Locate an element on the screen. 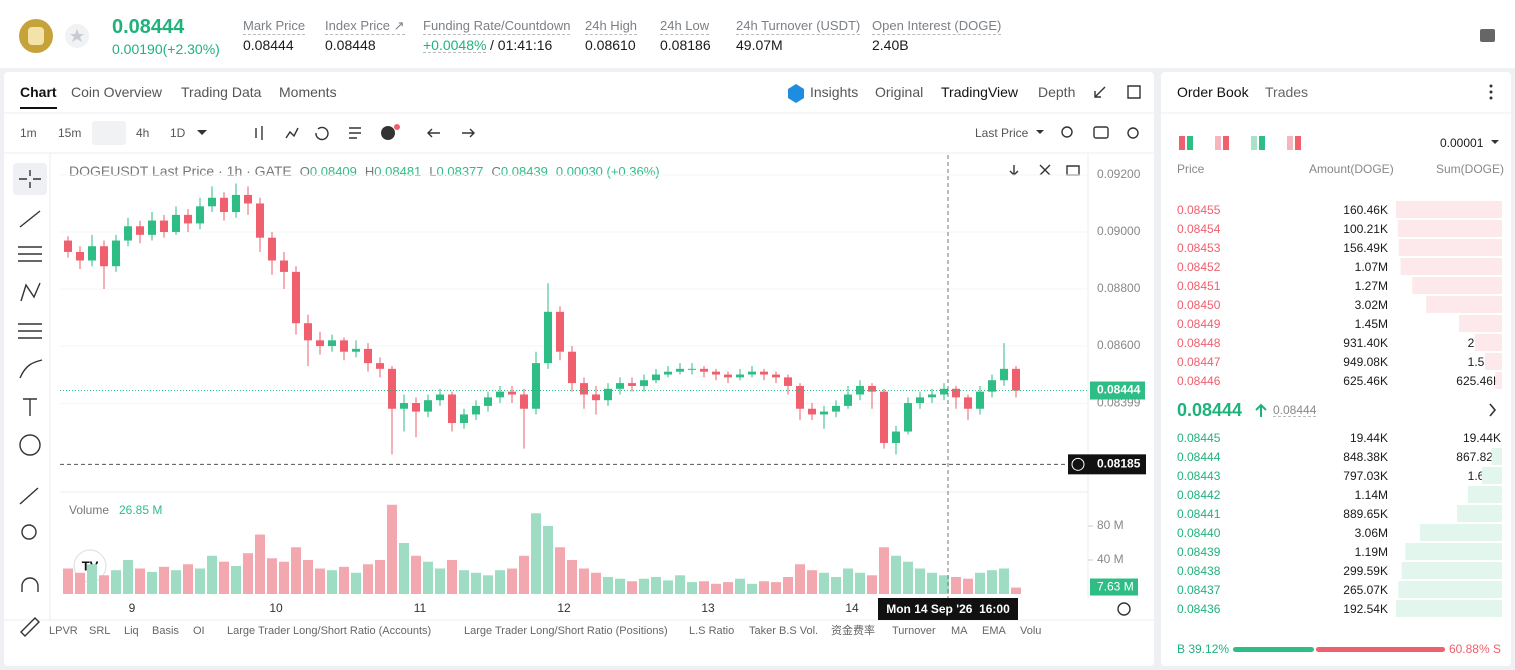  precision: 0.00001 is located at coordinates (1462, 143).